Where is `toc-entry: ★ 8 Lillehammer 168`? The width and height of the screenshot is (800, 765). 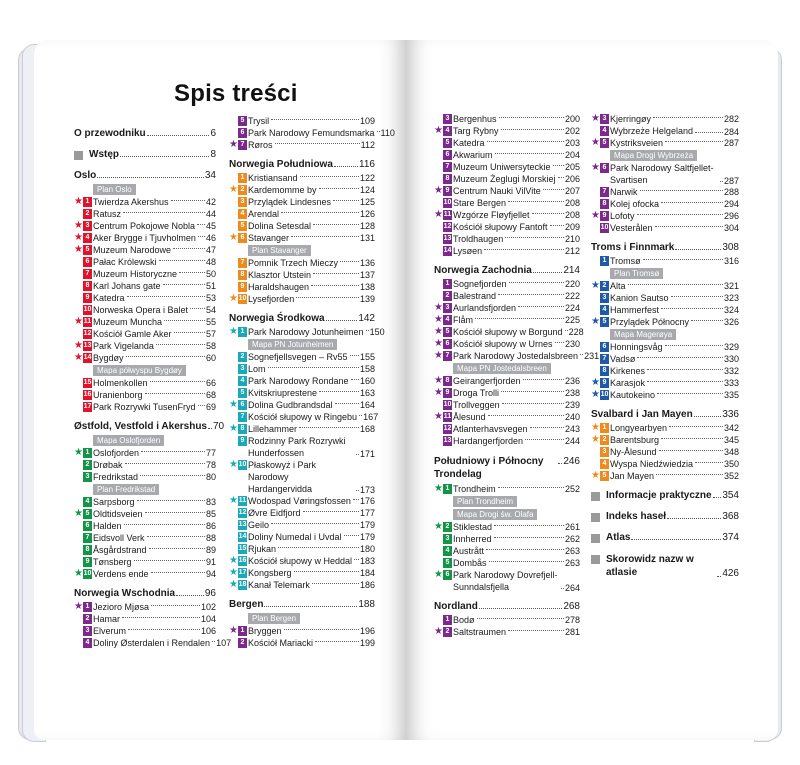 toc-entry: ★ 8 Lillehammer 168 is located at coordinates (302, 429).